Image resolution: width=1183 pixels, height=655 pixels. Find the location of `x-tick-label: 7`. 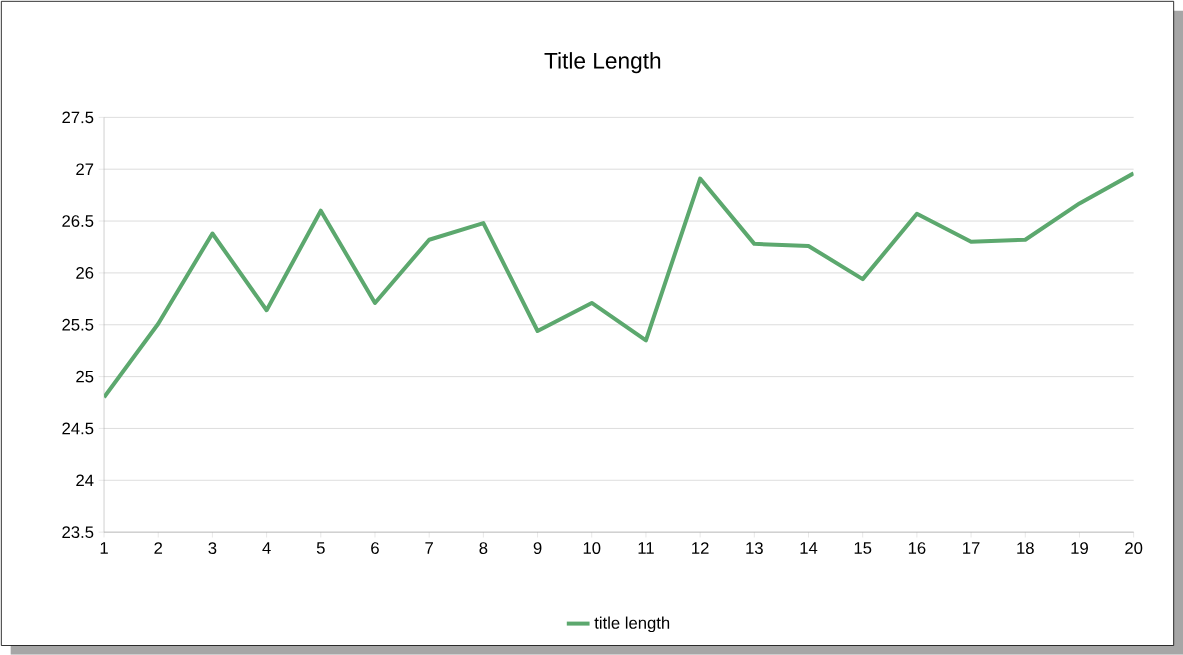

x-tick-label: 7 is located at coordinates (429, 548).